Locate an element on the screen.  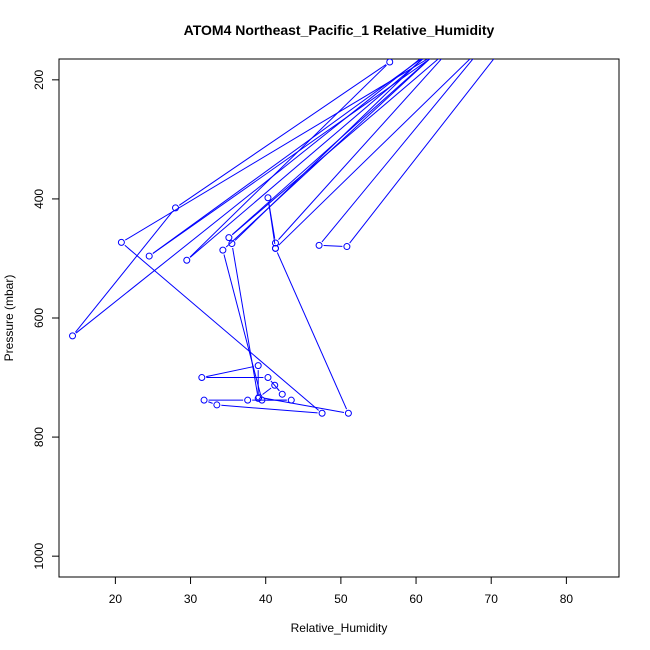
x-axis: 20 30 40 50 60 70 80 is located at coordinates (341, 591).